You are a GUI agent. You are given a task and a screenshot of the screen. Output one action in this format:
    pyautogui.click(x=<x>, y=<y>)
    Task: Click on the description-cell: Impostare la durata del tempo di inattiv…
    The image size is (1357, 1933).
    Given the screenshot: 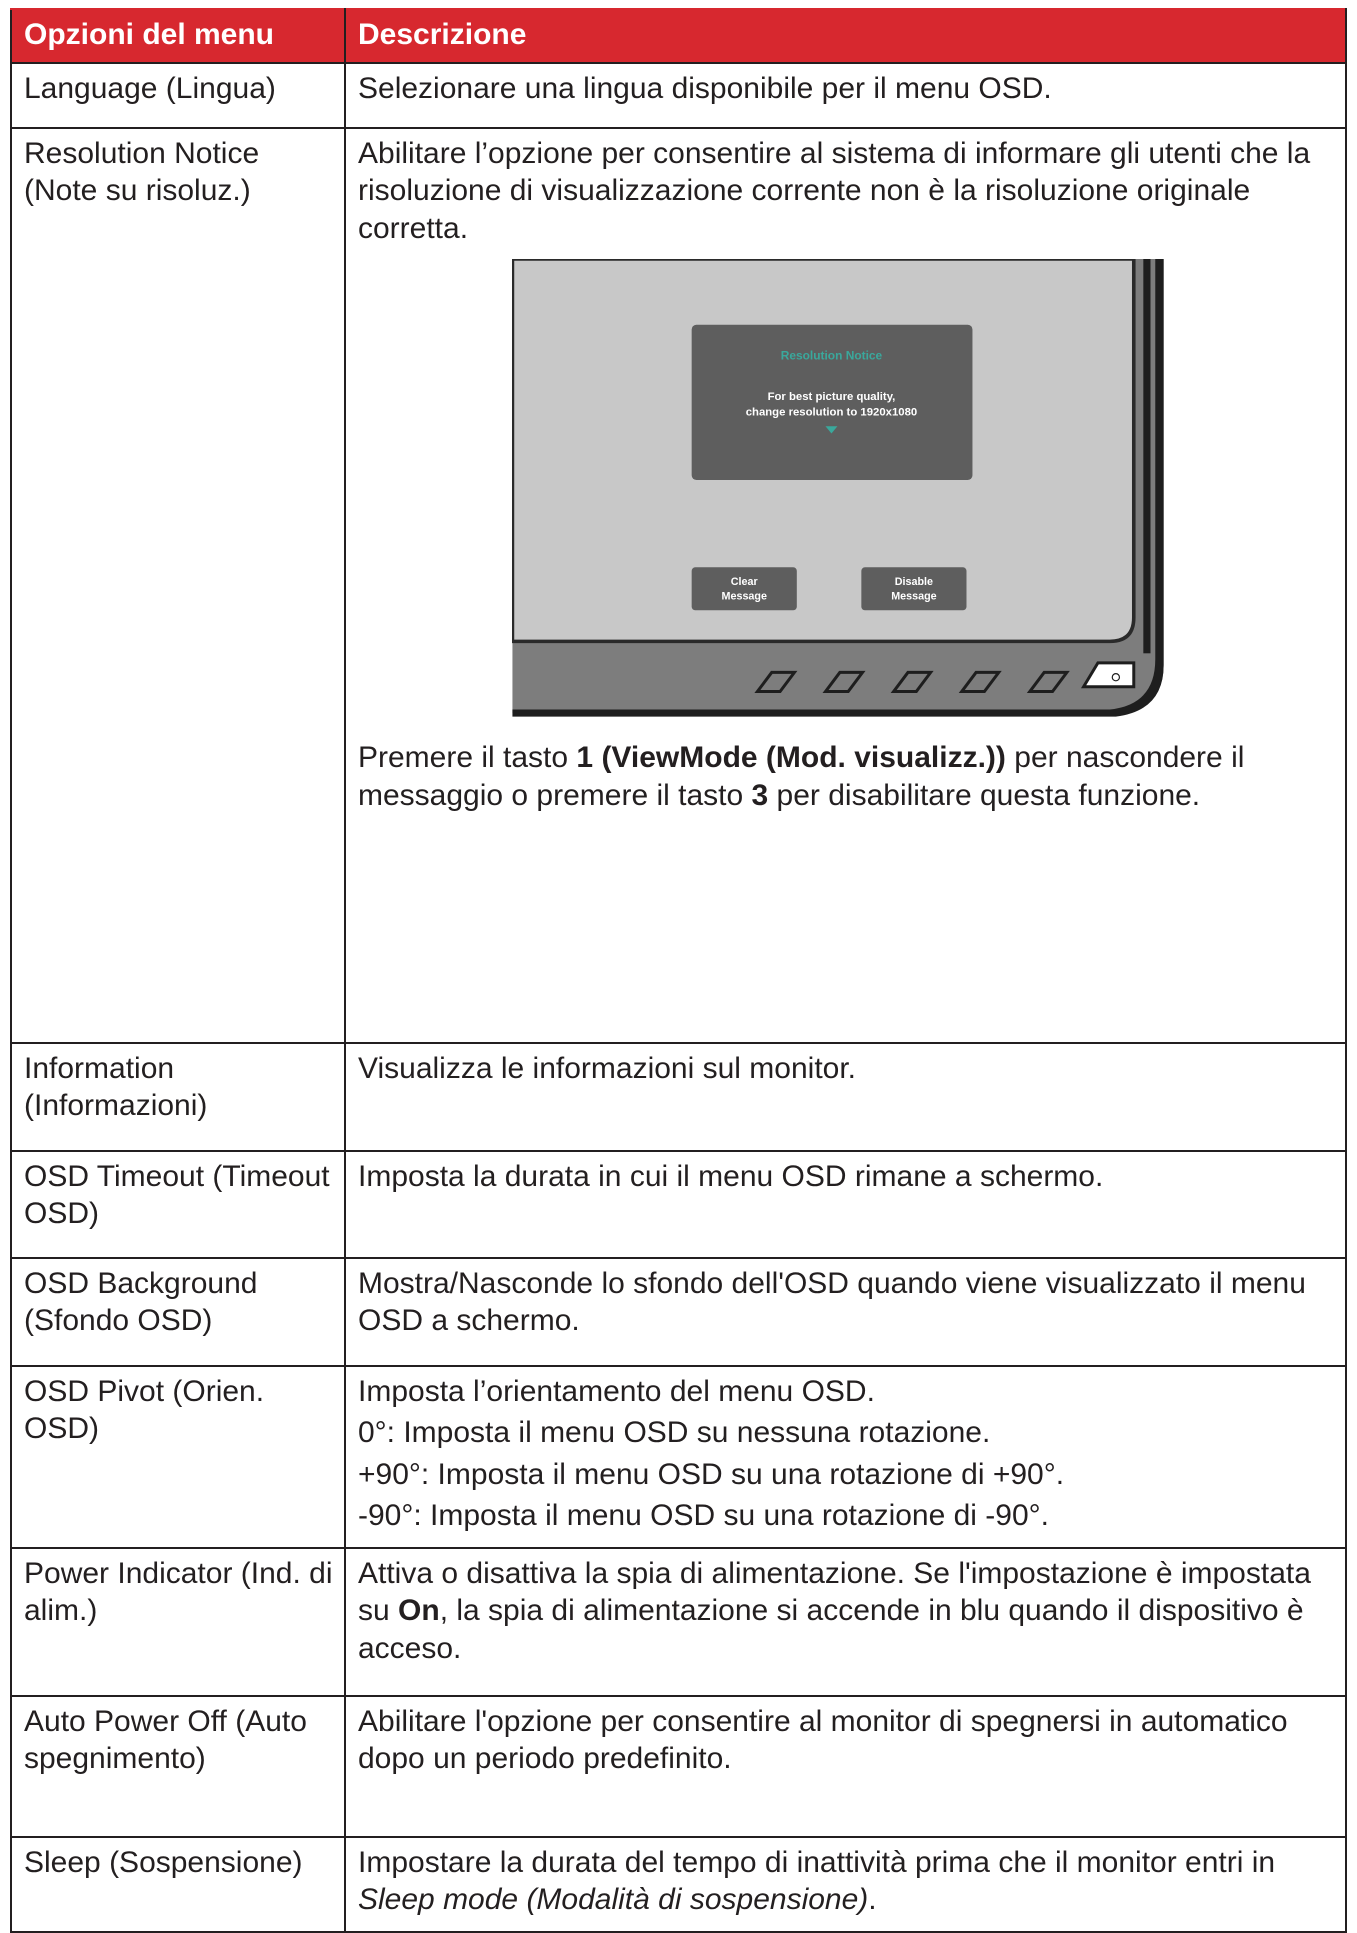 What is the action you would take?
    pyautogui.click(x=845, y=1884)
    